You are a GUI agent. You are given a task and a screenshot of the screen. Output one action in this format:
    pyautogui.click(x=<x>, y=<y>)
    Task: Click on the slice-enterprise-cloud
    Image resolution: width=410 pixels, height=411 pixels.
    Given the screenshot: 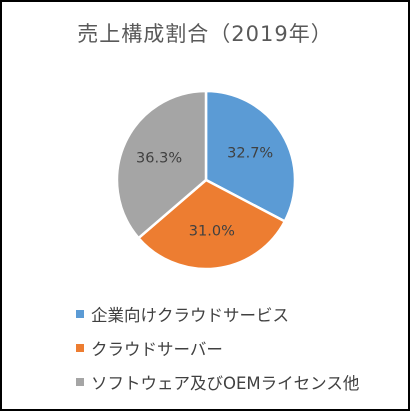 What is the action you would take?
    pyautogui.click(x=250, y=156)
    